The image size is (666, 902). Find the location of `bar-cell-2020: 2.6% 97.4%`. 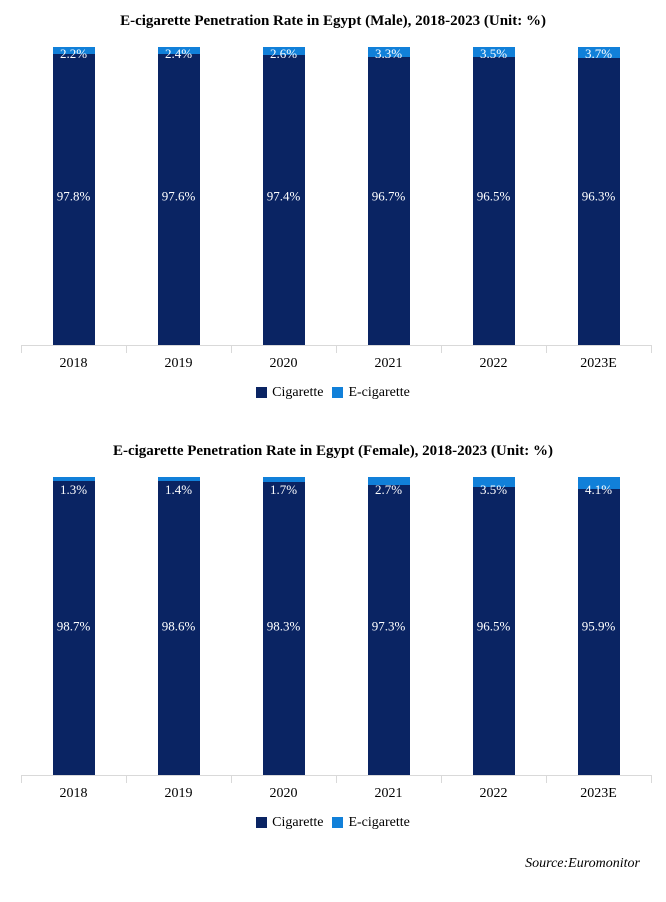

bar-cell-2020: 2.6% 97.4% is located at coordinates (283, 196).